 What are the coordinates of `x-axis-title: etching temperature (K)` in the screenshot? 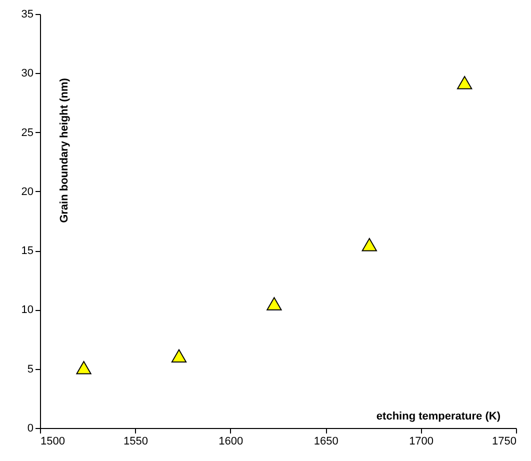 It's located at (438, 416).